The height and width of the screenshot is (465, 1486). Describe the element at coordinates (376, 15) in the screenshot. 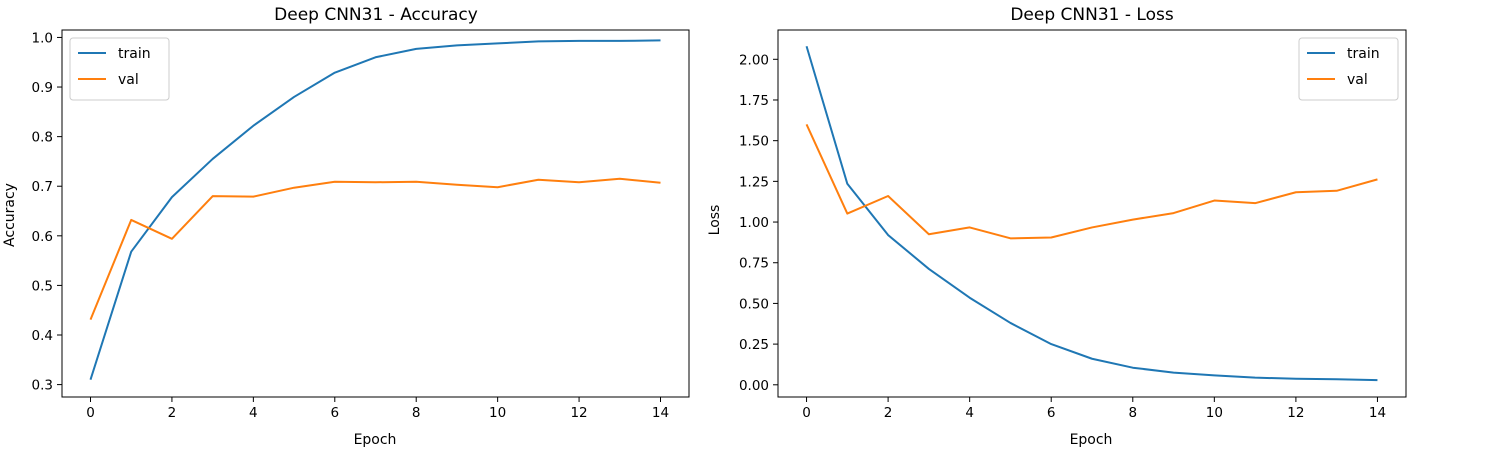

I see `accuracy-chart-title: Deep CNN31 - Accuracy` at that location.